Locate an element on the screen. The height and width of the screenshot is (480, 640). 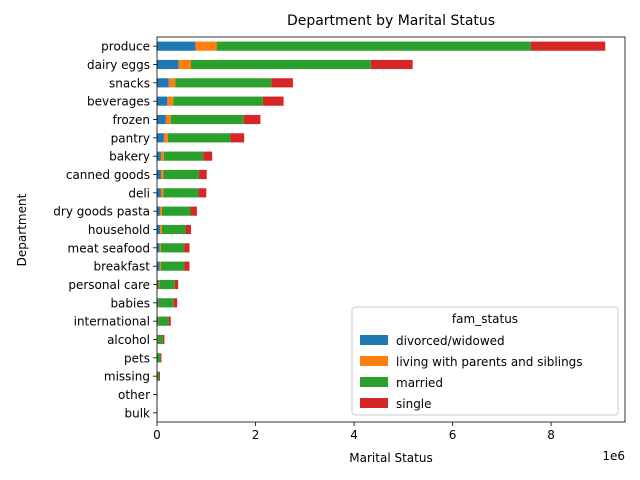
bar-missing-married is located at coordinates (158, 376).